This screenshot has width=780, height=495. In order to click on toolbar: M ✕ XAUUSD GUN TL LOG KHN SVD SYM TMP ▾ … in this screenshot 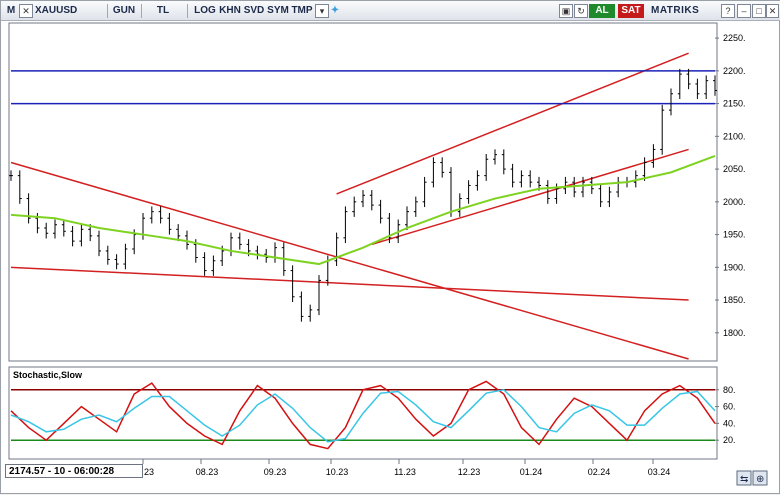, I will do `click(390, 11)`.